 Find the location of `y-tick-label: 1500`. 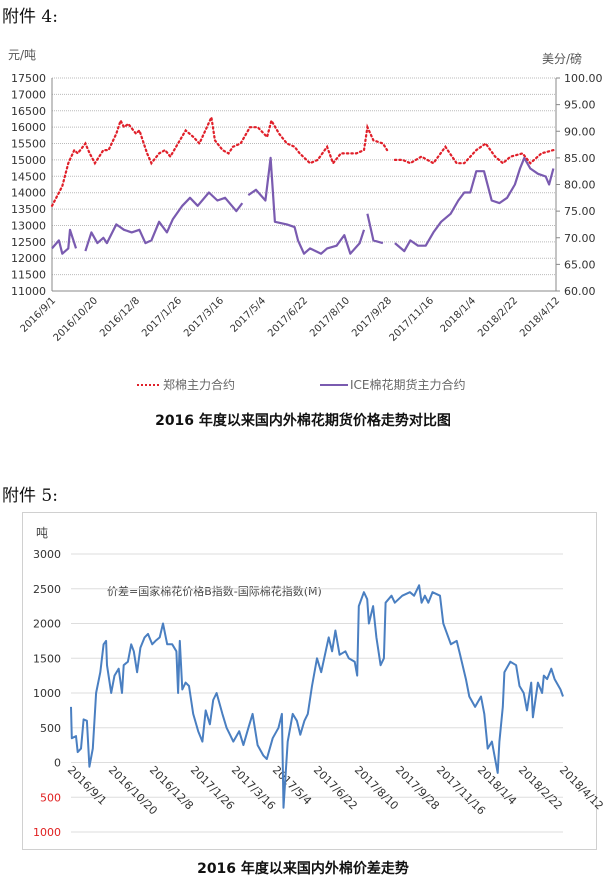

y-tick-label: 1500 is located at coordinates (47, 658).